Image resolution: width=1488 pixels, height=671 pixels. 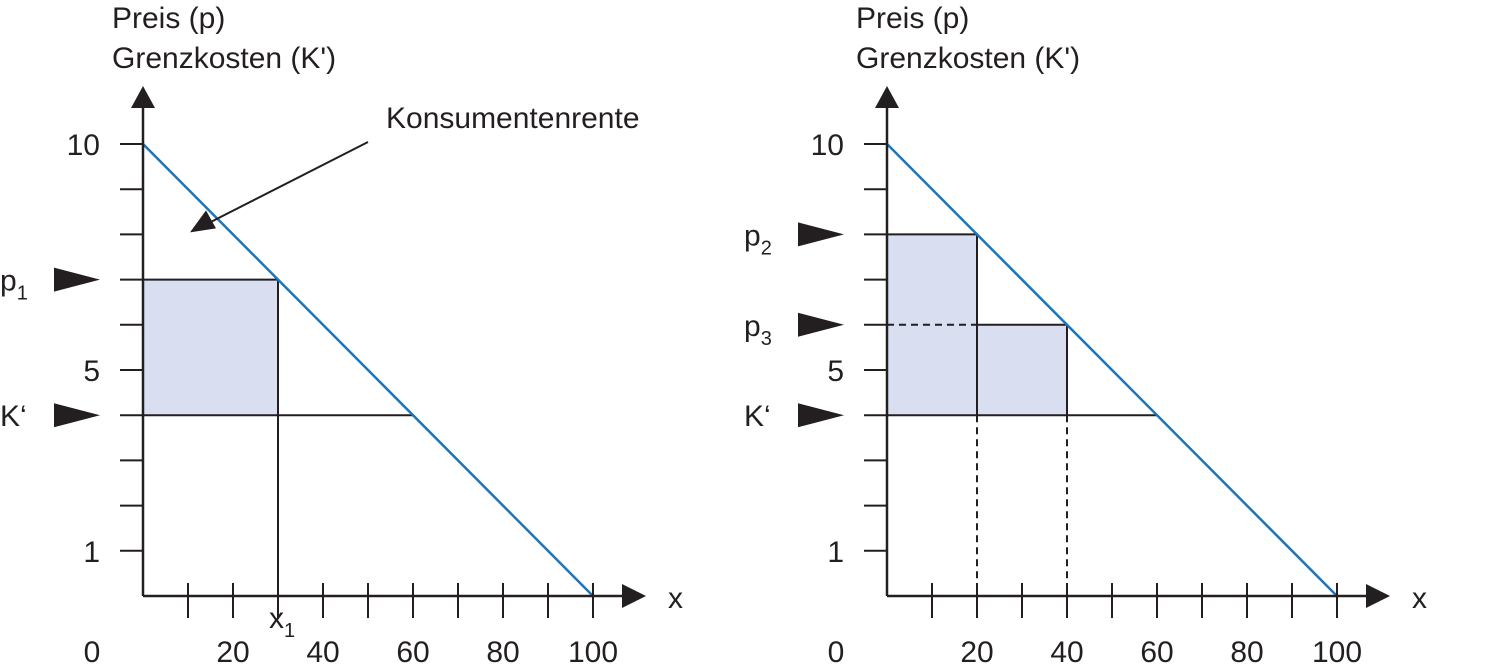 What do you see at coordinates (766, 248) in the screenshot?
I see `price-marker-label-subscript: 2` at bounding box center [766, 248].